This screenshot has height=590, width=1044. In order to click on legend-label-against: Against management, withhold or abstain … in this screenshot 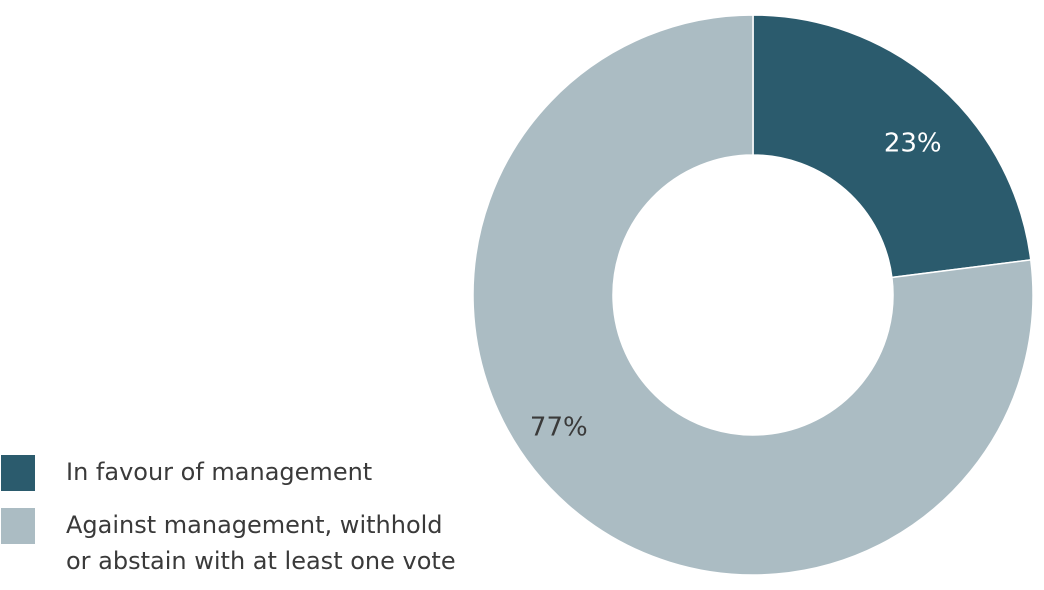, I will do `click(261, 543)`.